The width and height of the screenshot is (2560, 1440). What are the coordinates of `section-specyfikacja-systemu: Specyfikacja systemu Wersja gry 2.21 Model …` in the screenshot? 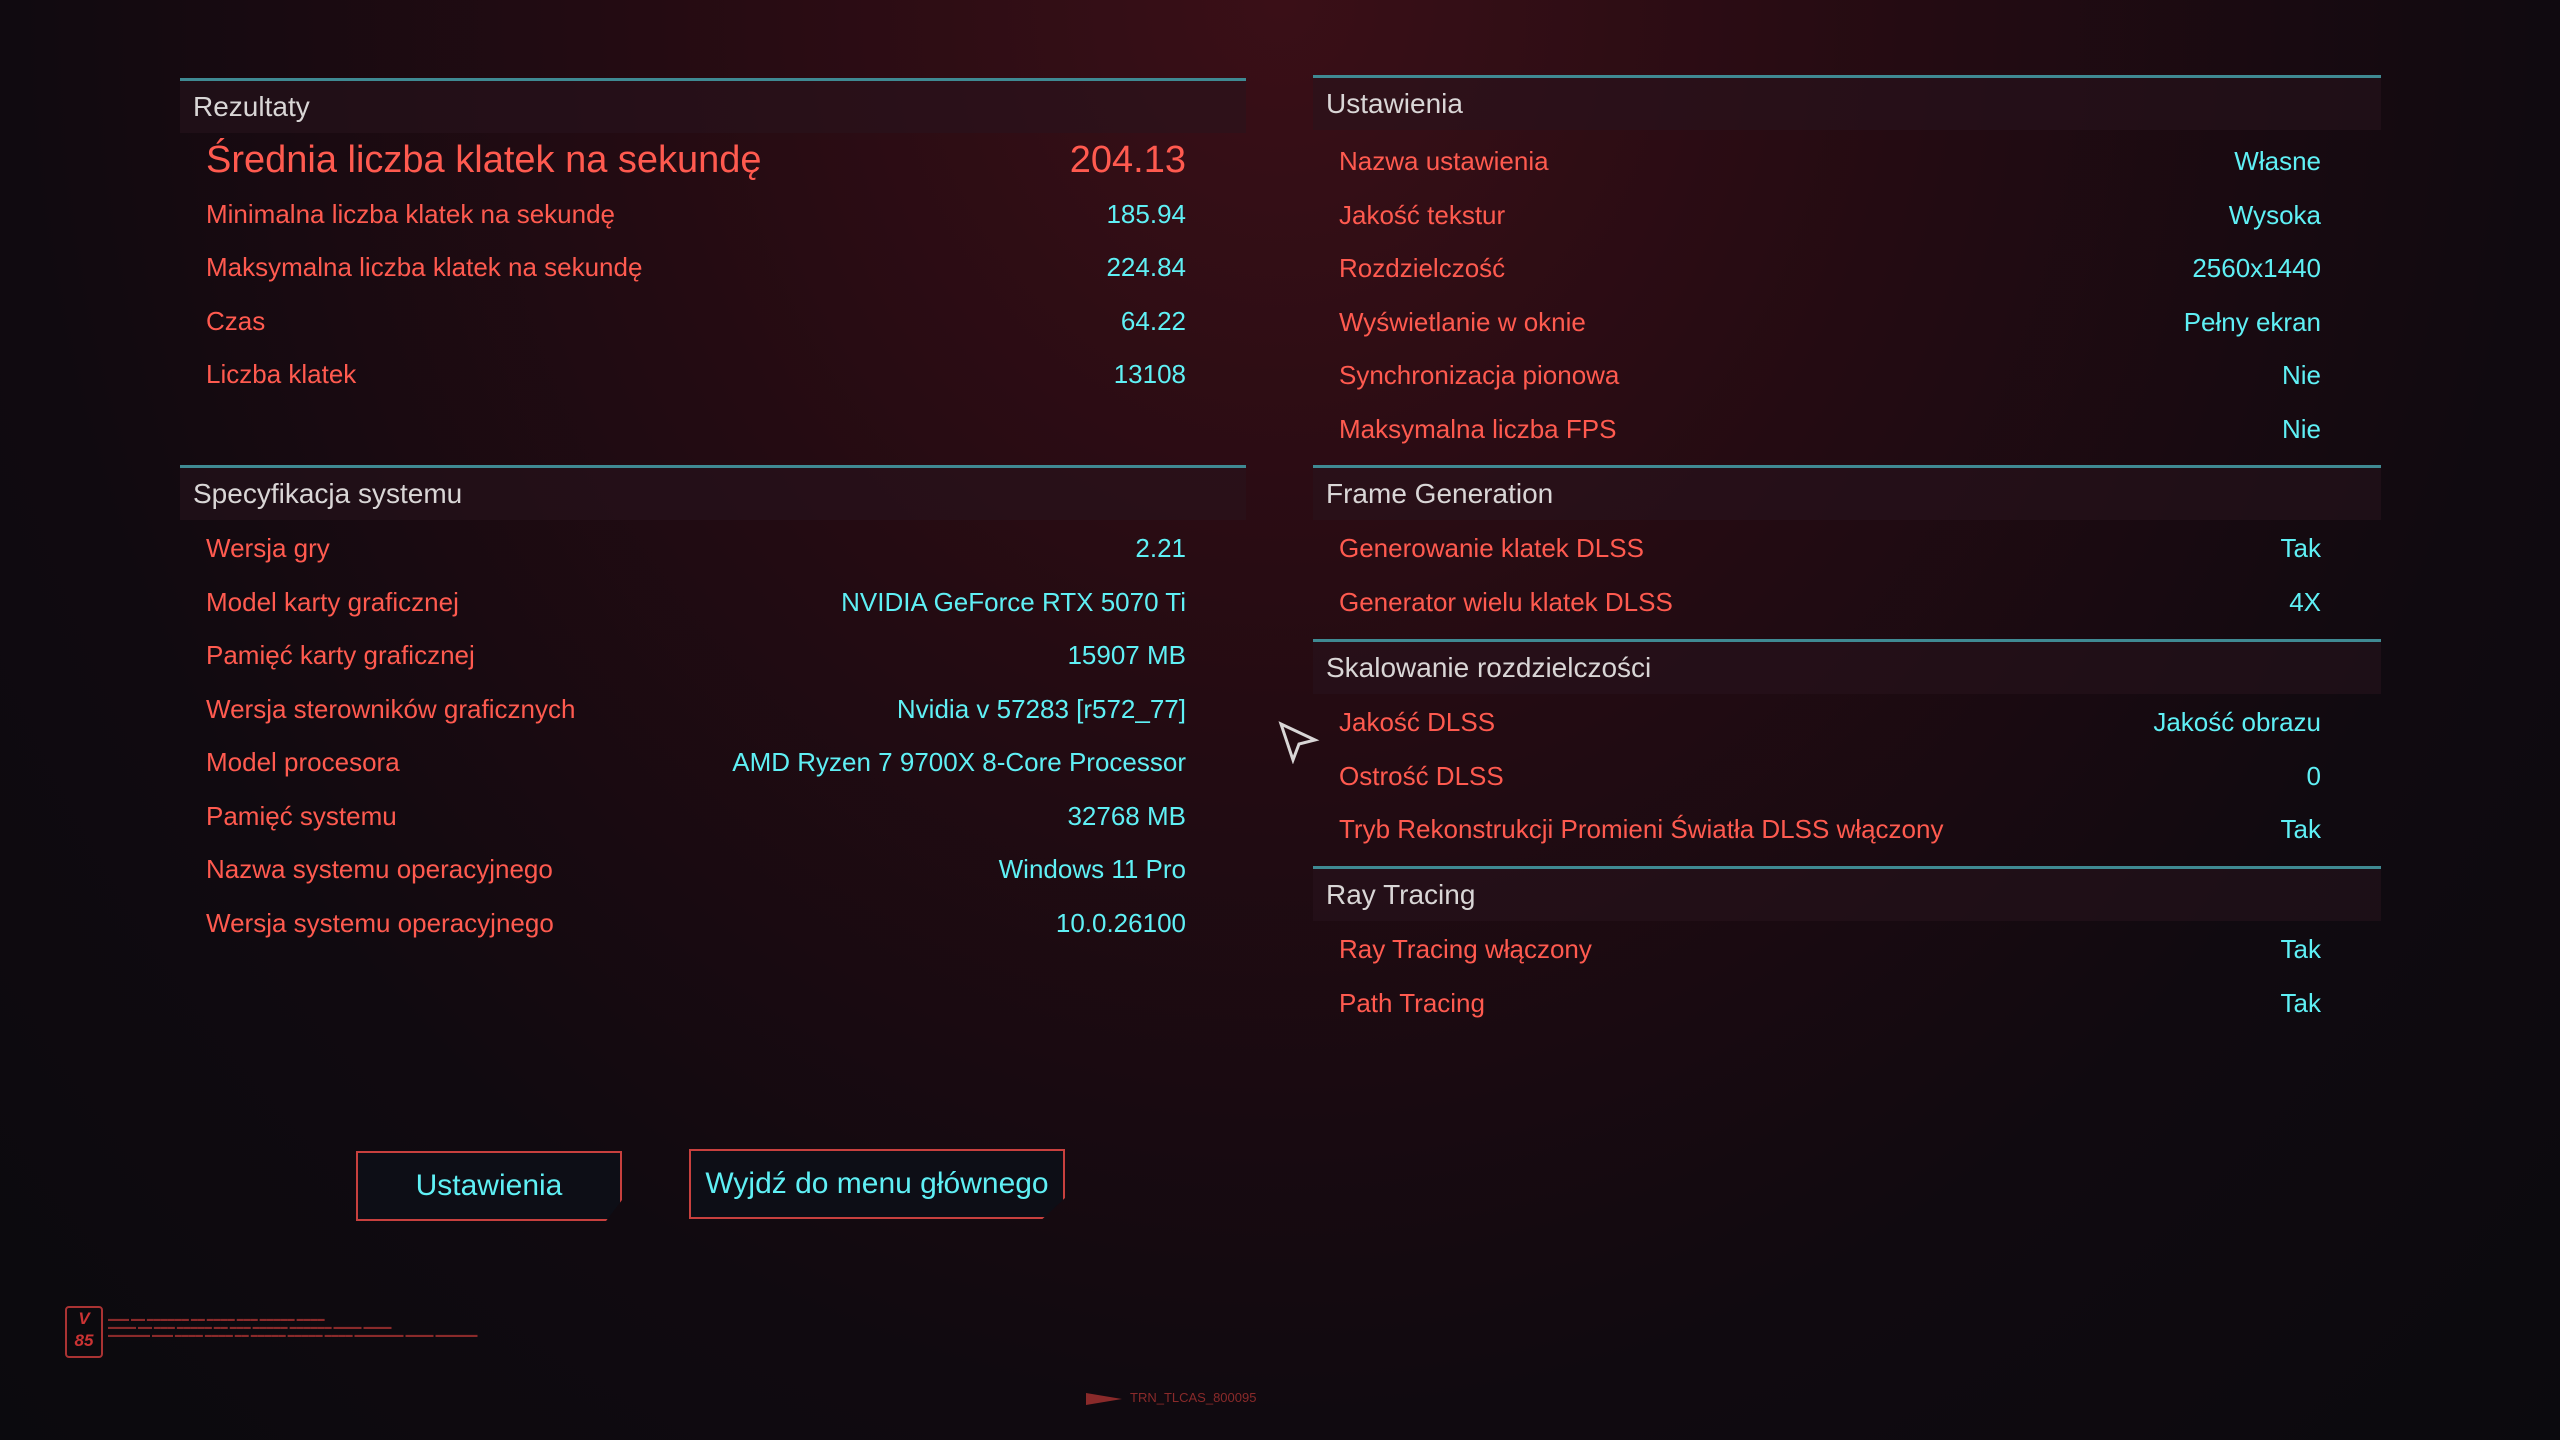 It's located at (713, 701).